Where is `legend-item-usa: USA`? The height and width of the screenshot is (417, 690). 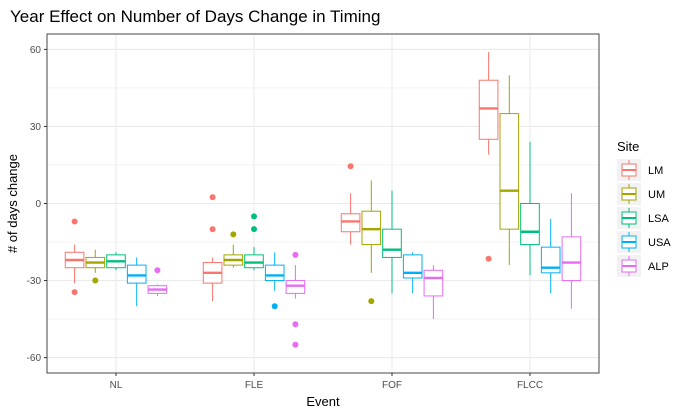
legend-item-usa: USA is located at coordinates (644, 242).